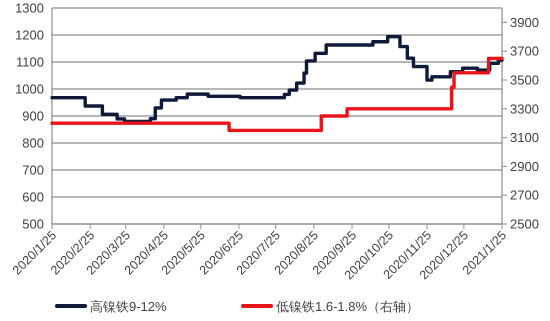  Describe the element at coordinates (29, 89) in the screenshot. I see `y-tick-label: 1000` at that location.